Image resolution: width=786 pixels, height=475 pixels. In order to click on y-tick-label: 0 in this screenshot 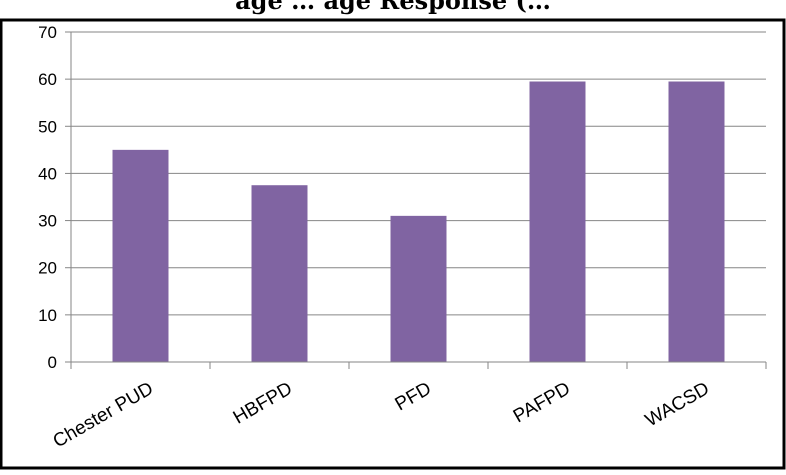, I will do `click(52, 362)`.